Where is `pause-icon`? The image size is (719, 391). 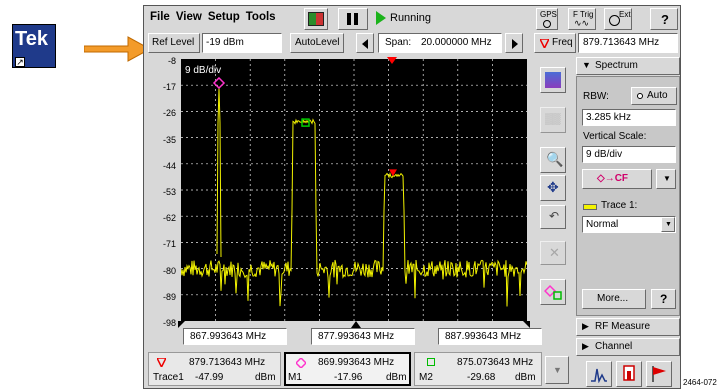
pause-icon is located at coordinates (349, 19).